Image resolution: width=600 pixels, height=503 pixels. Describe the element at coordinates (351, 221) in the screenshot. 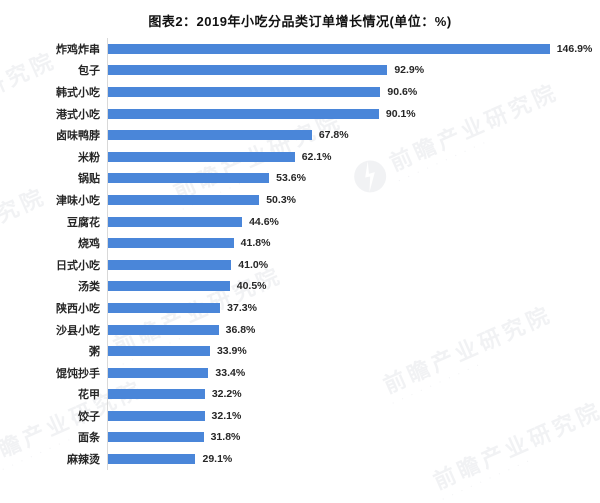

I see `bar-track: 44.6%` at that location.